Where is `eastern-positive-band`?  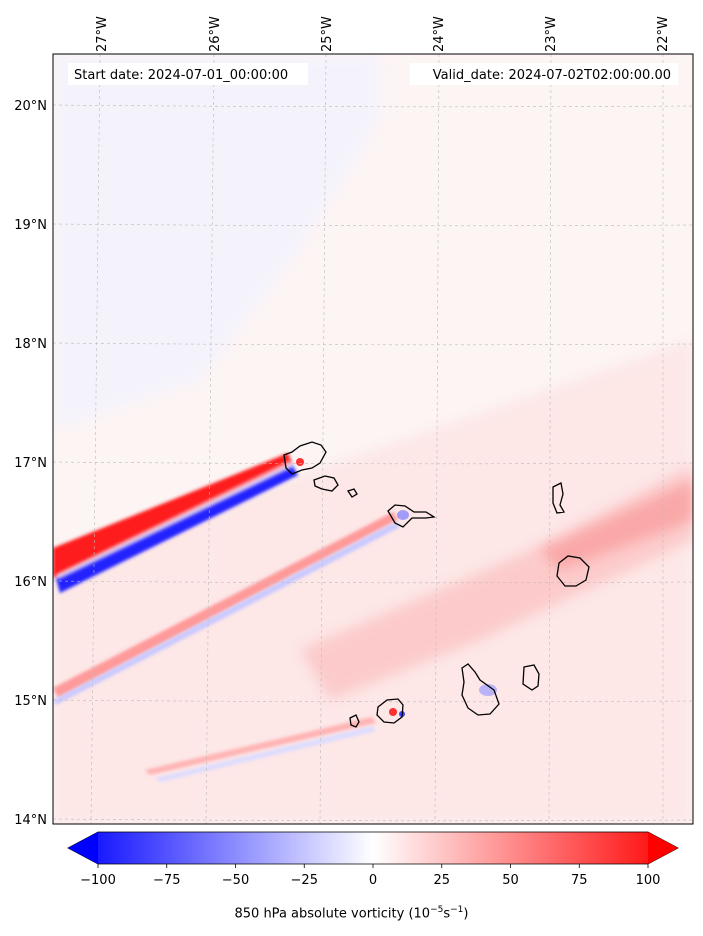
eastern-positive-band is located at coordinates (496, 582).